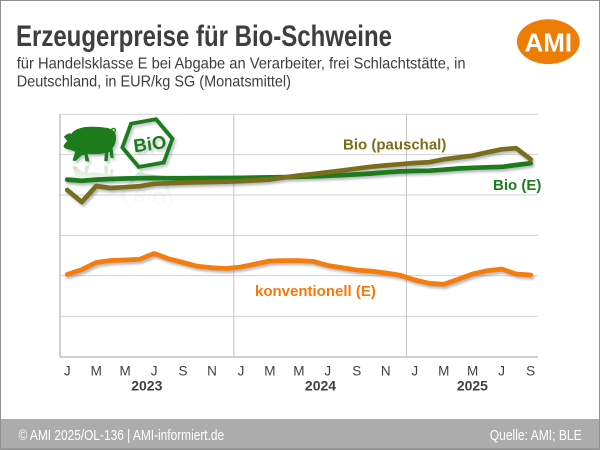 The width and height of the screenshot is (600, 450). Describe the element at coordinates (315, 291) in the screenshot. I see `svg-text: konventionell (E)` at that location.